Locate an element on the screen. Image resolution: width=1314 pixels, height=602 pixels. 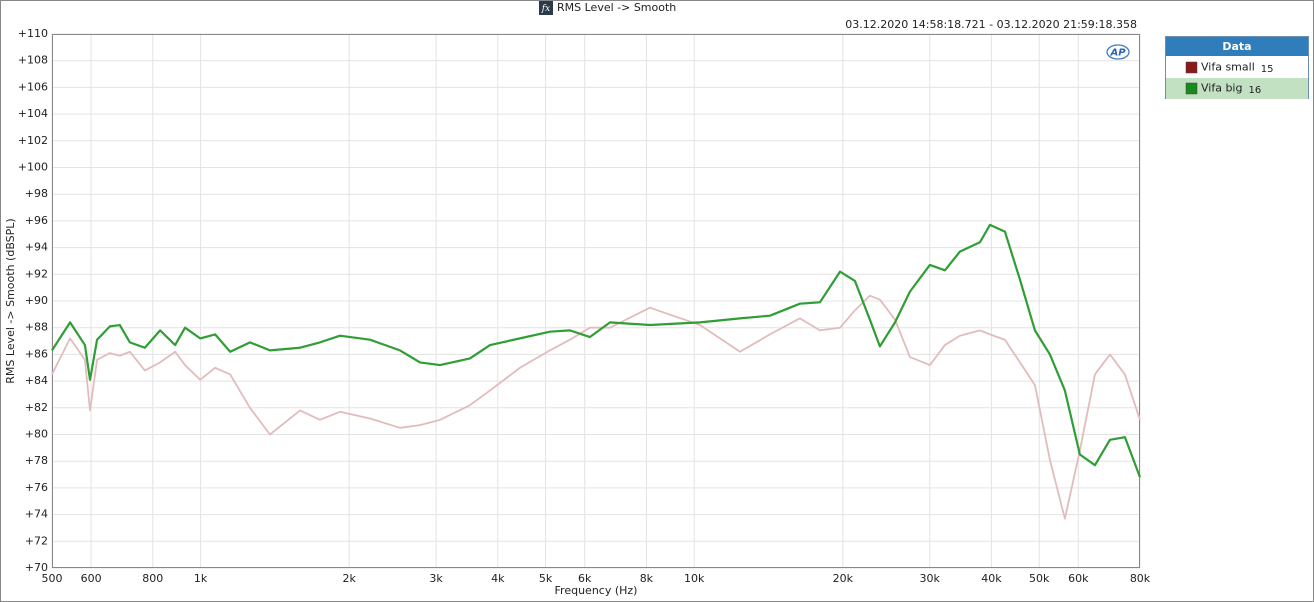
x-tick-label: 3k is located at coordinates (436, 578).